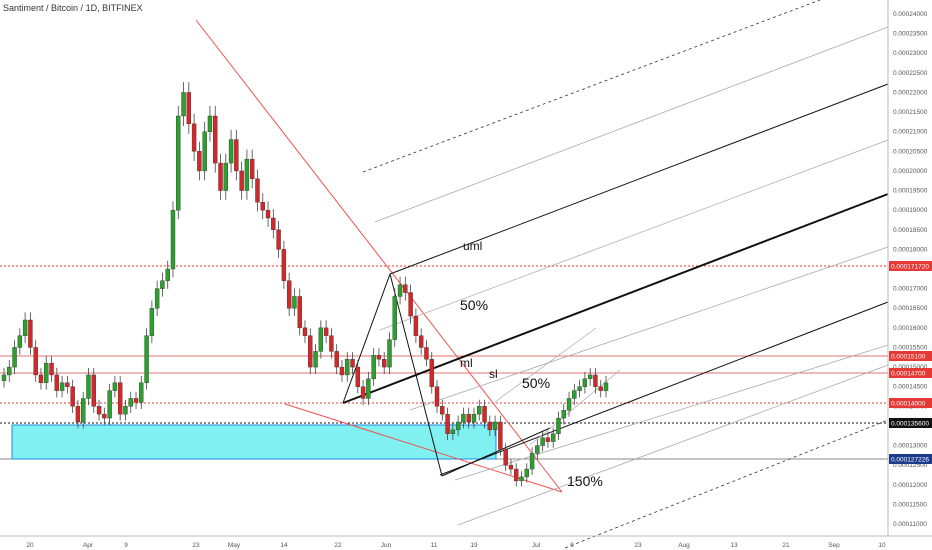  I want to click on price-tick-label: 0.00016000, so click(910, 328).